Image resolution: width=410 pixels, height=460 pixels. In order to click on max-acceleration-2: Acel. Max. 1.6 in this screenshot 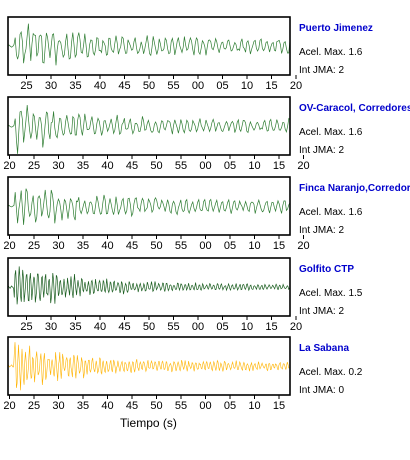, I will do `click(331, 132)`.